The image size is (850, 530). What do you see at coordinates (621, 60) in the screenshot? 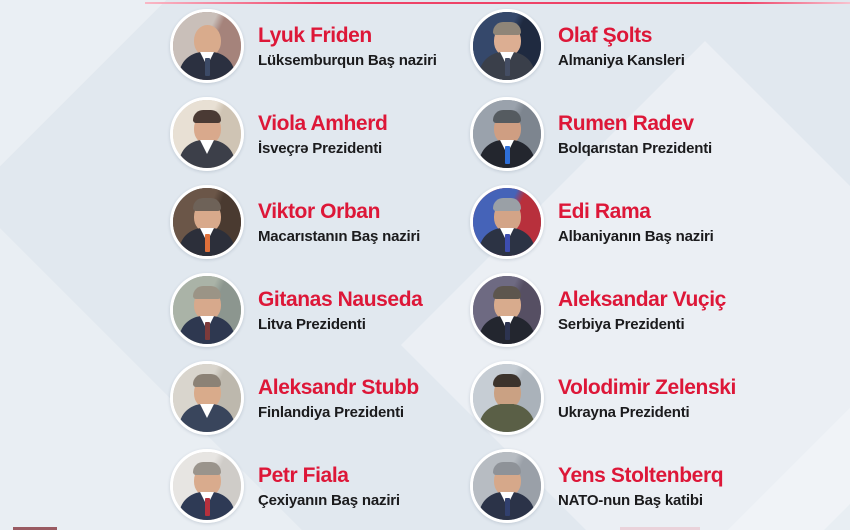
I see `leader-title: Almaniya Kansleri` at bounding box center [621, 60].